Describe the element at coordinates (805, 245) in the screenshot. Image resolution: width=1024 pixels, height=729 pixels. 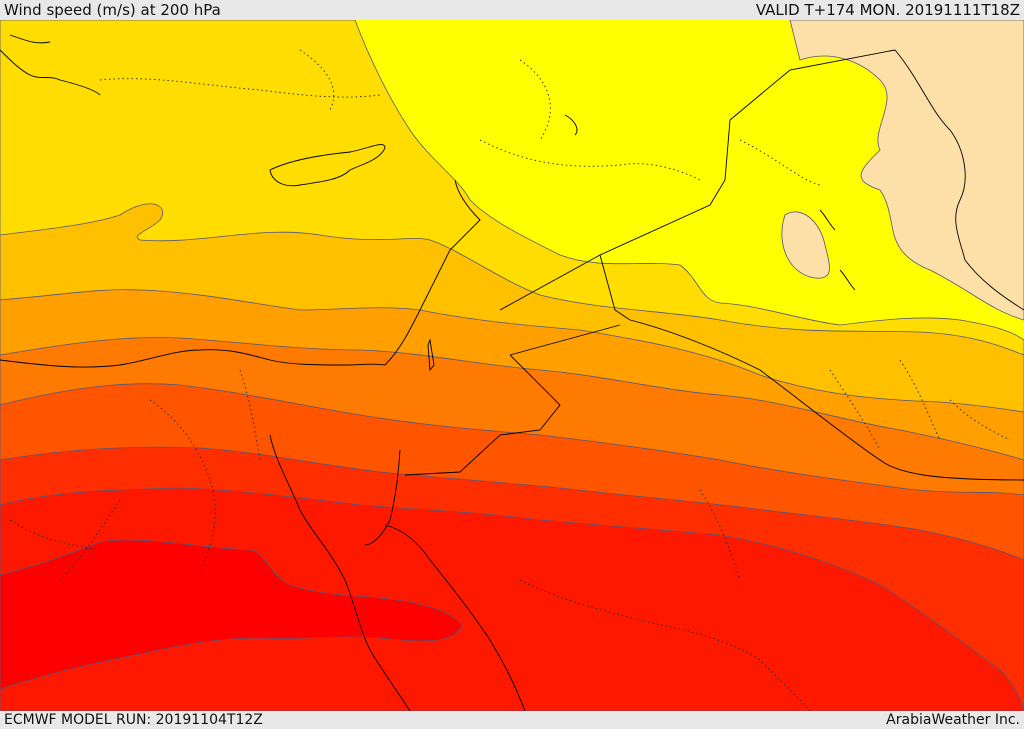
I see `band-lightest-blob` at that location.